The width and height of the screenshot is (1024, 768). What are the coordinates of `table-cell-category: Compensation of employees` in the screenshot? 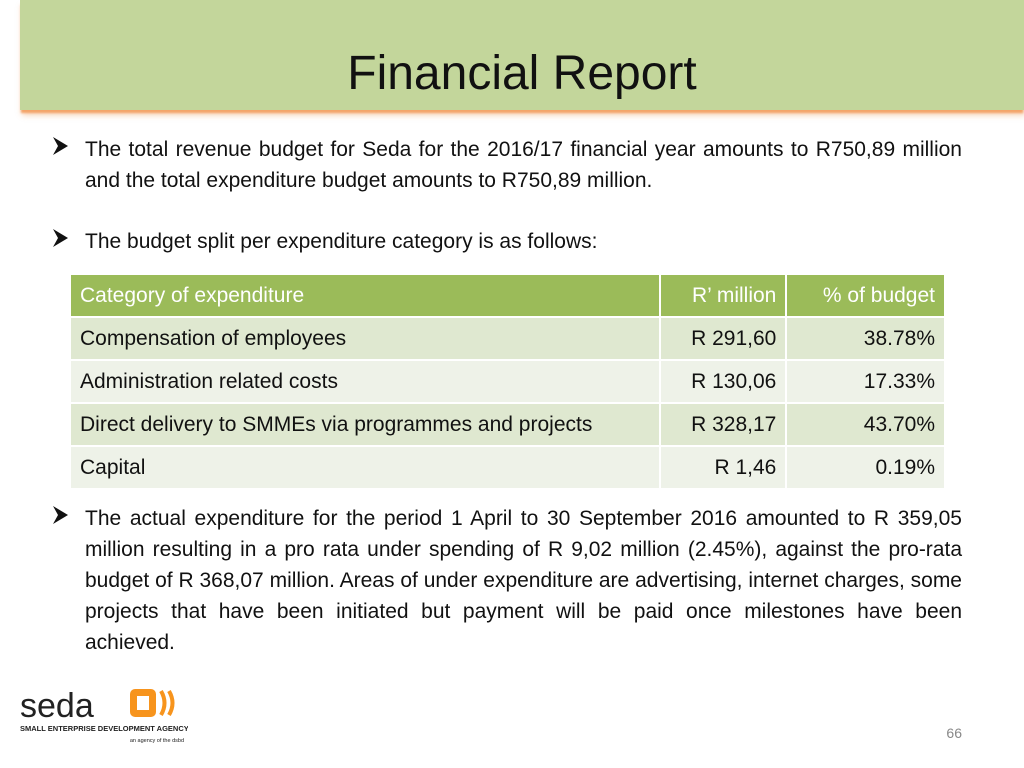 It's located at (365, 338).